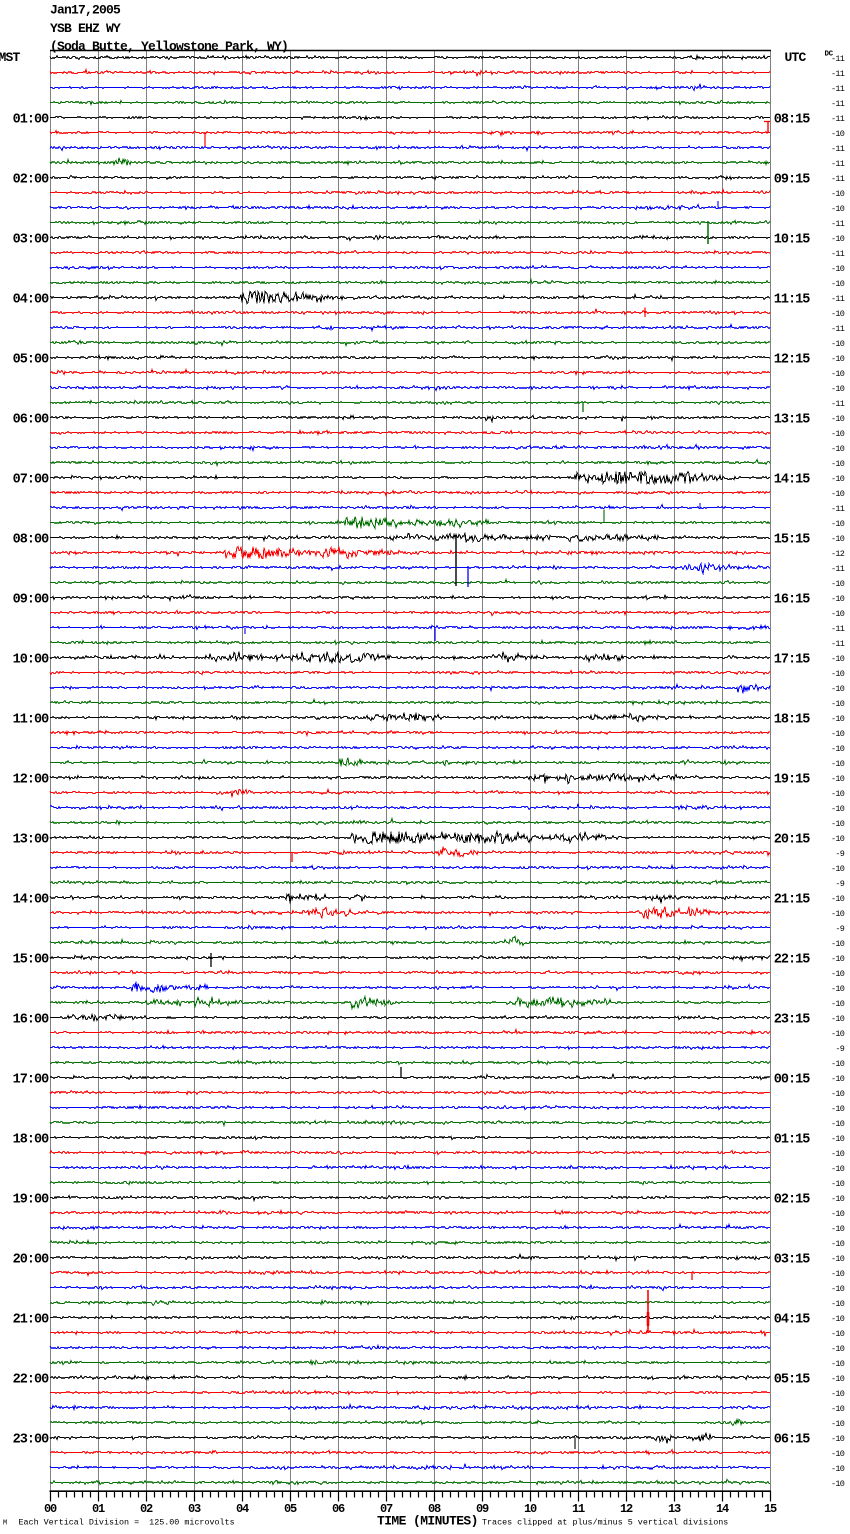 The height and width of the screenshot is (1534, 850). I want to click on svg-text: 16:15, so click(792, 599).